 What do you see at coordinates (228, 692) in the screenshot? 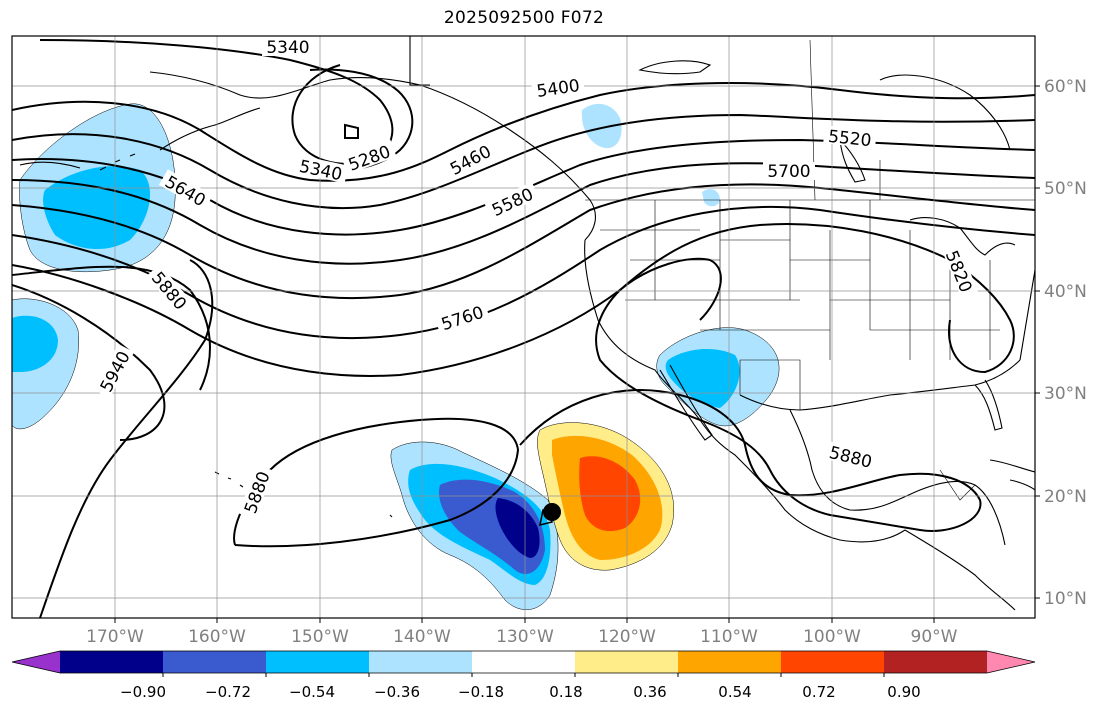
I see `colorbar-tick-label: −0.72` at bounding box center [228, 692].